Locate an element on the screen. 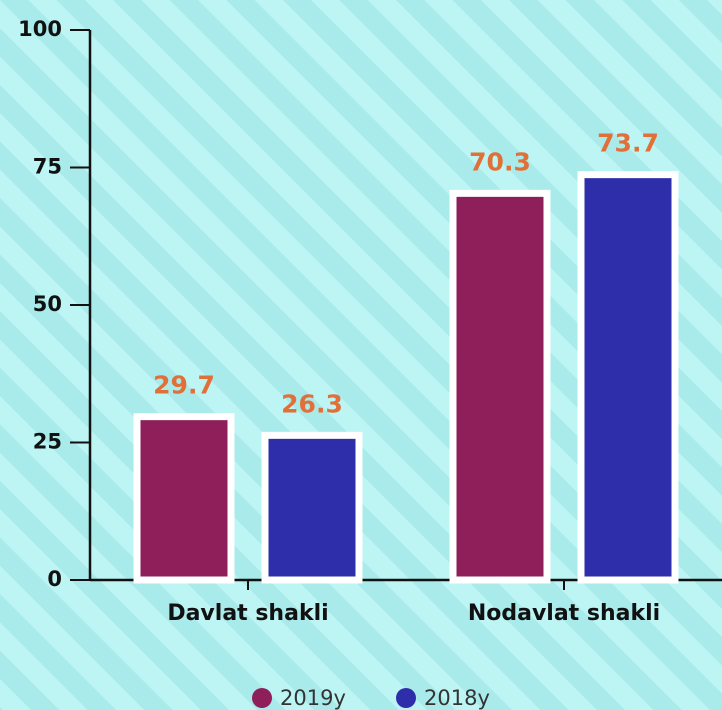 The width and height of the screenshot is (722, 710). y-tick-label: 100 is located at coordinates (40, 29).